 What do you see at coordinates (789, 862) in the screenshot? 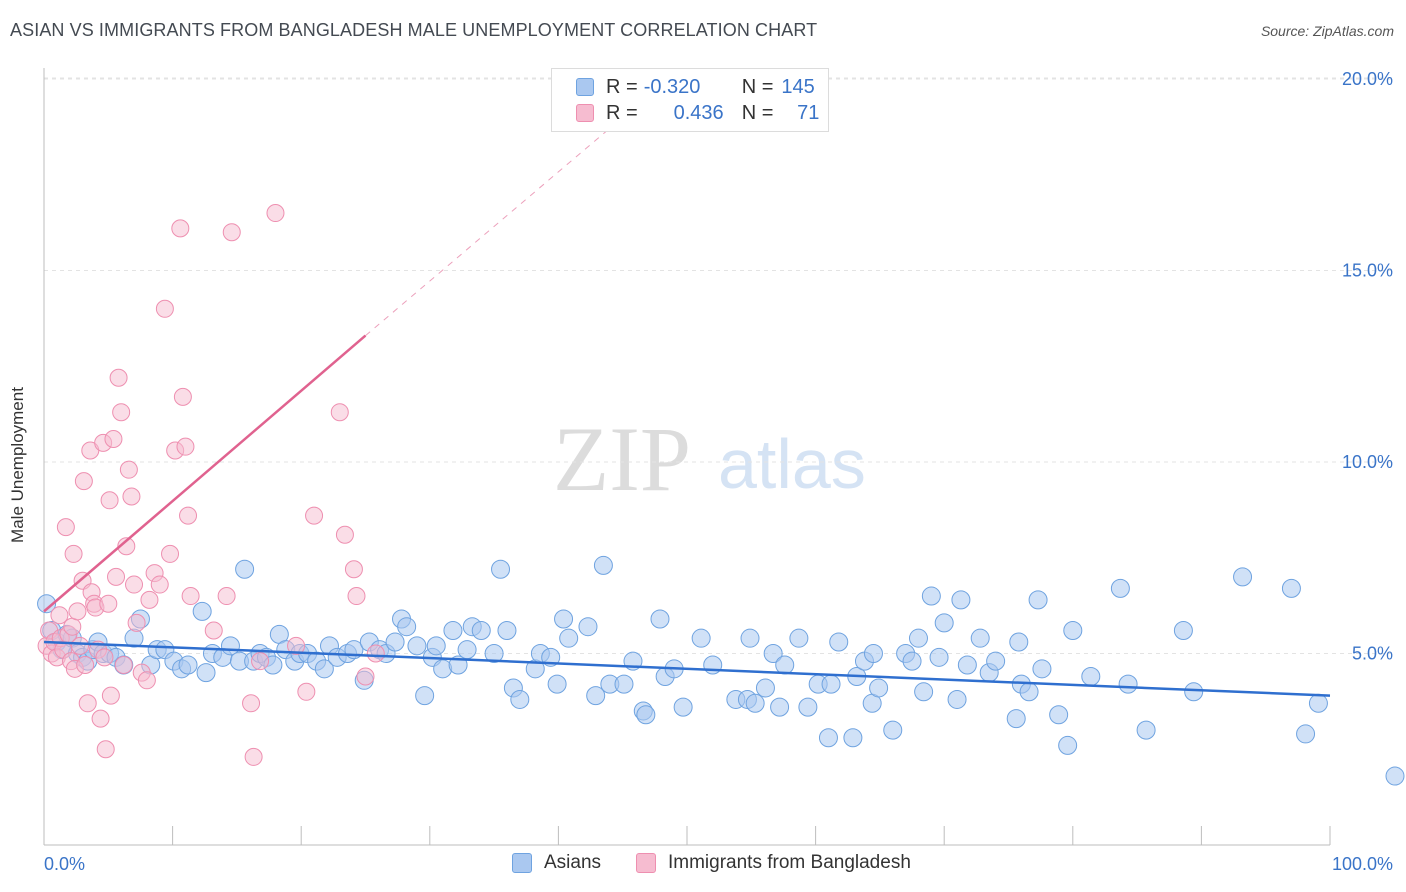
I see `legend-label-bangladesh: Immigrants from Bangladesh` at bounding box center [789, 862].